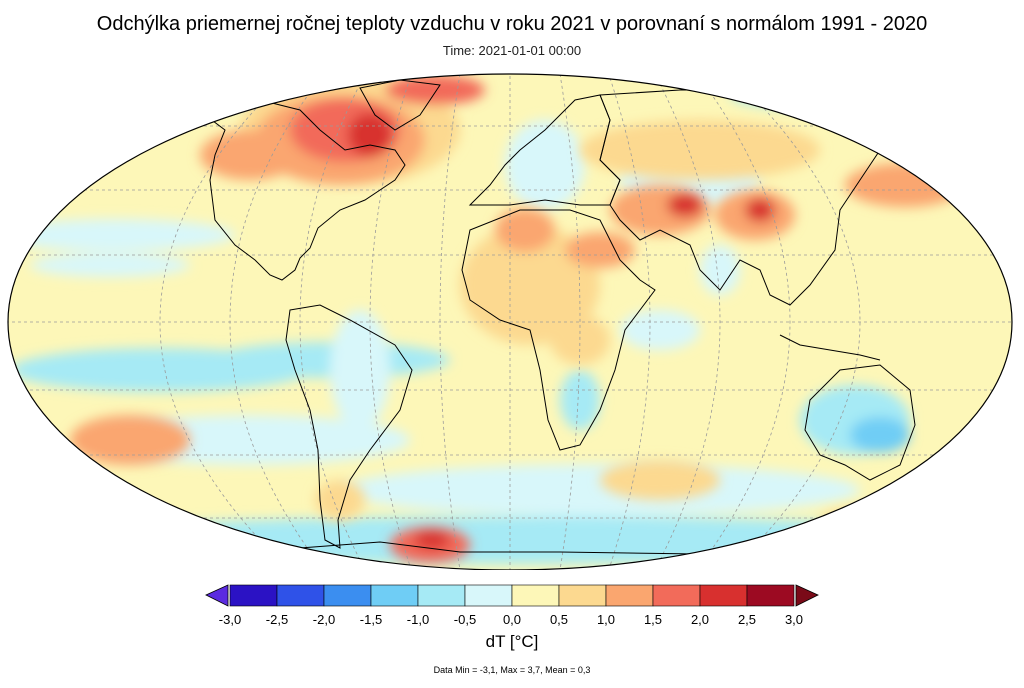 This screenshot has height=688, width=1024. I want to click on colorbar-tick-label: 2,5, so click(747, 619).